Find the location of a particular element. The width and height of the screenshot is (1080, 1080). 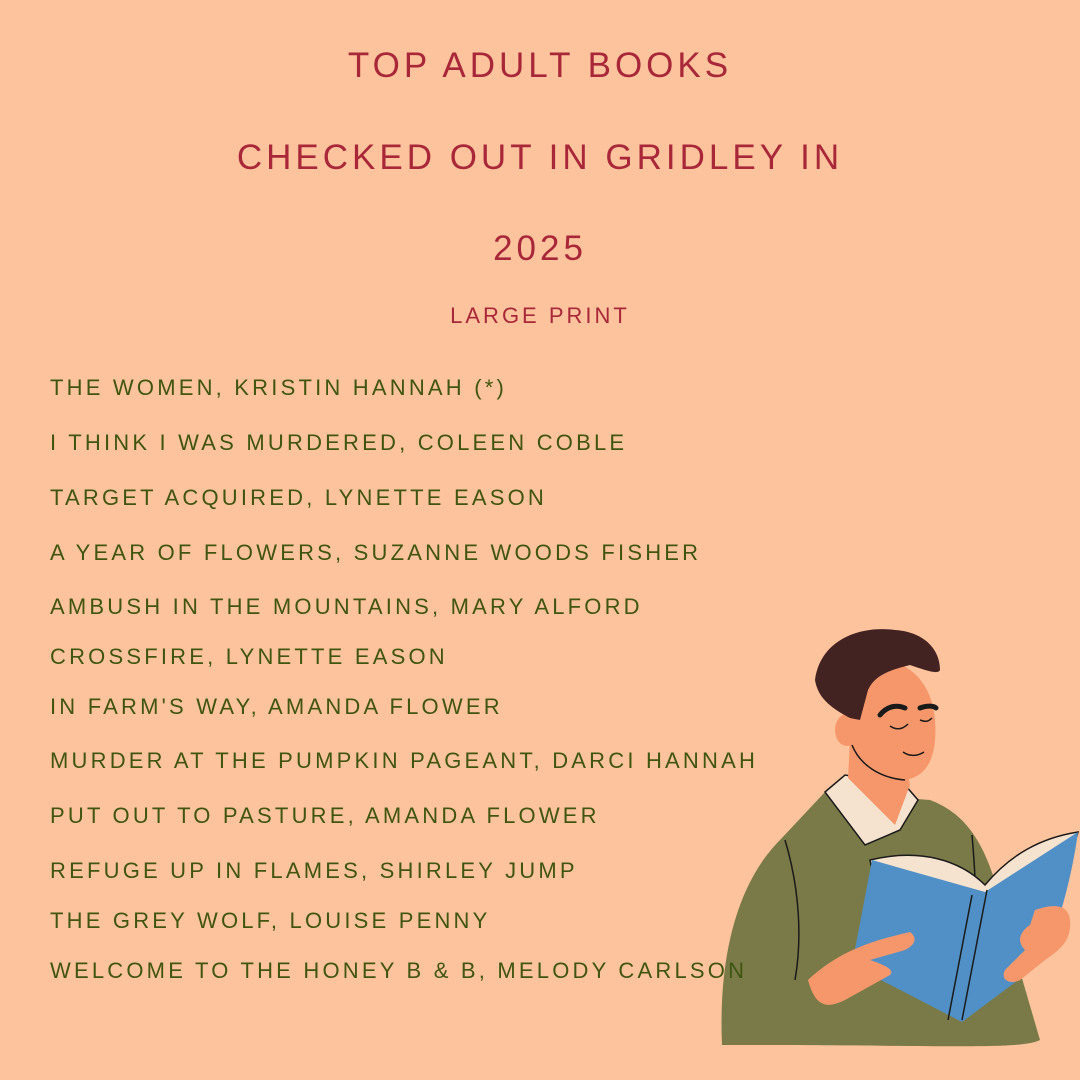

list-item: IN FARM'S WAY, AMANDA FLOWER is located at coordinates (276, 706).